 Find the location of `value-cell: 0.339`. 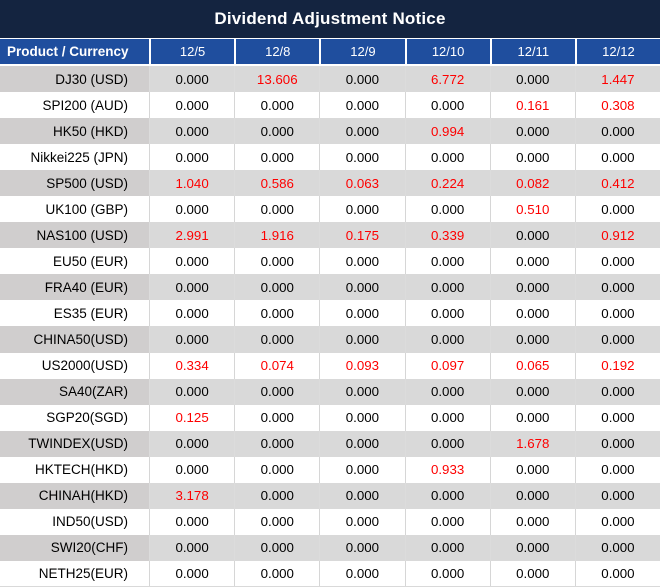

value-cell: 0.339 is located at coordinates (447, 235).